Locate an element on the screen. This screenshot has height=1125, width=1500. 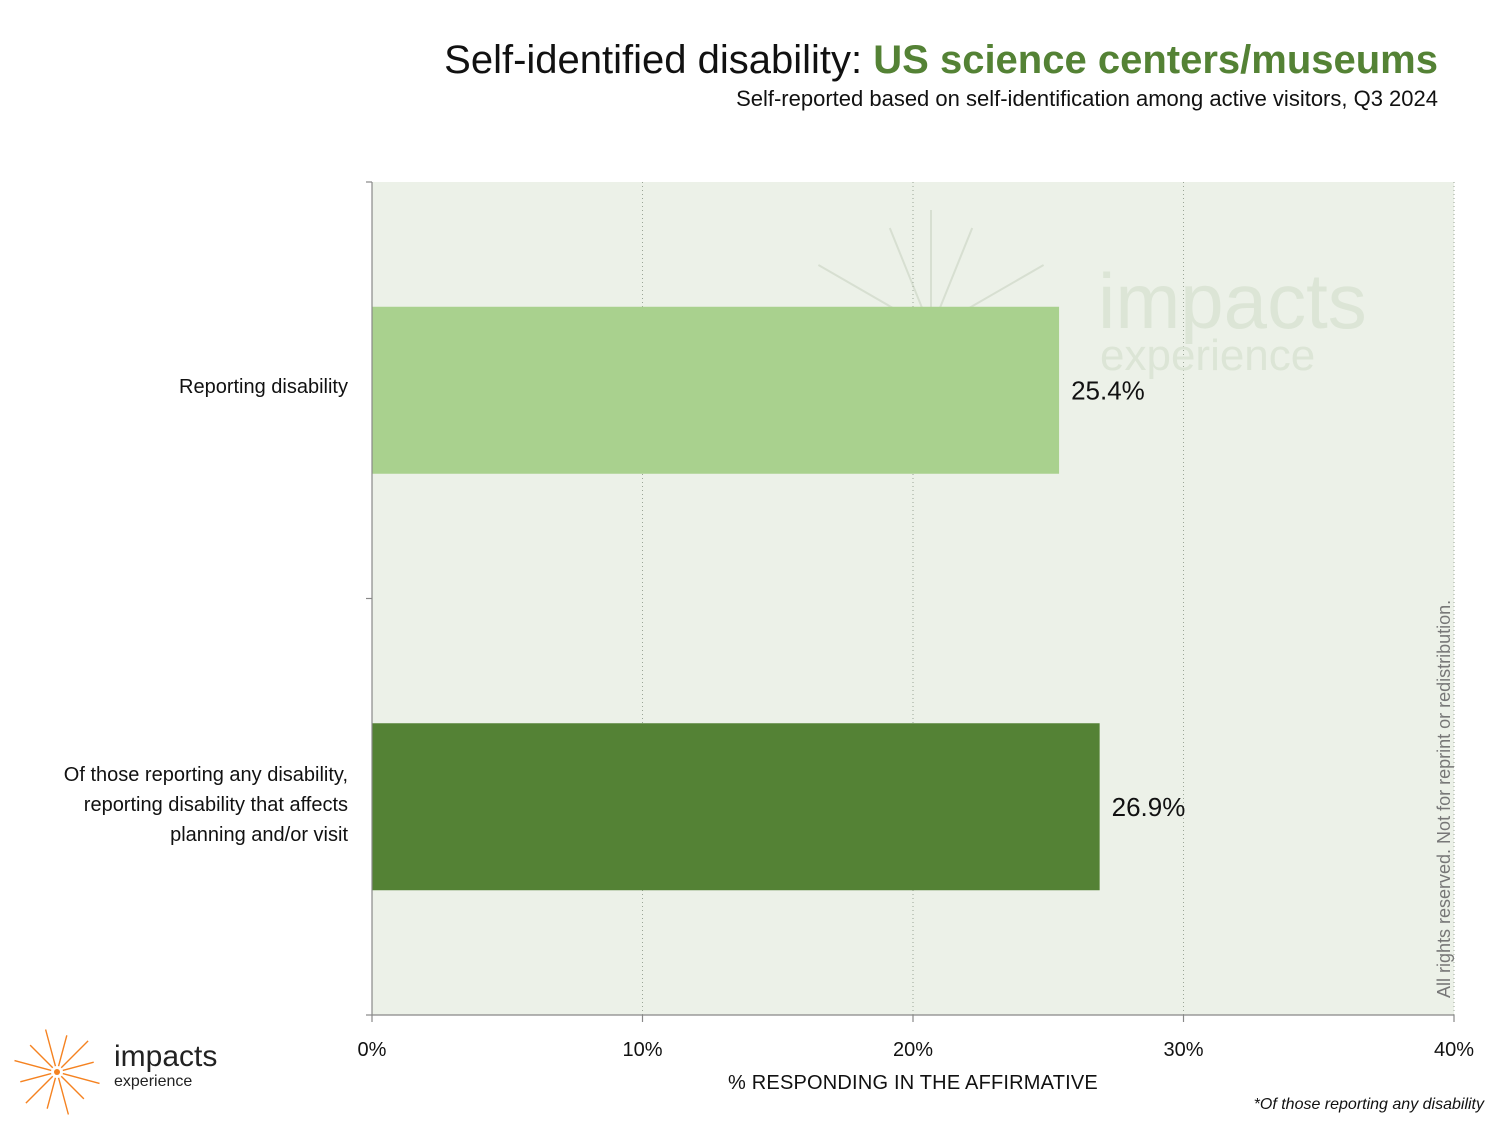
x-tick-label: 30% is located at coordinates (1183, 1050).